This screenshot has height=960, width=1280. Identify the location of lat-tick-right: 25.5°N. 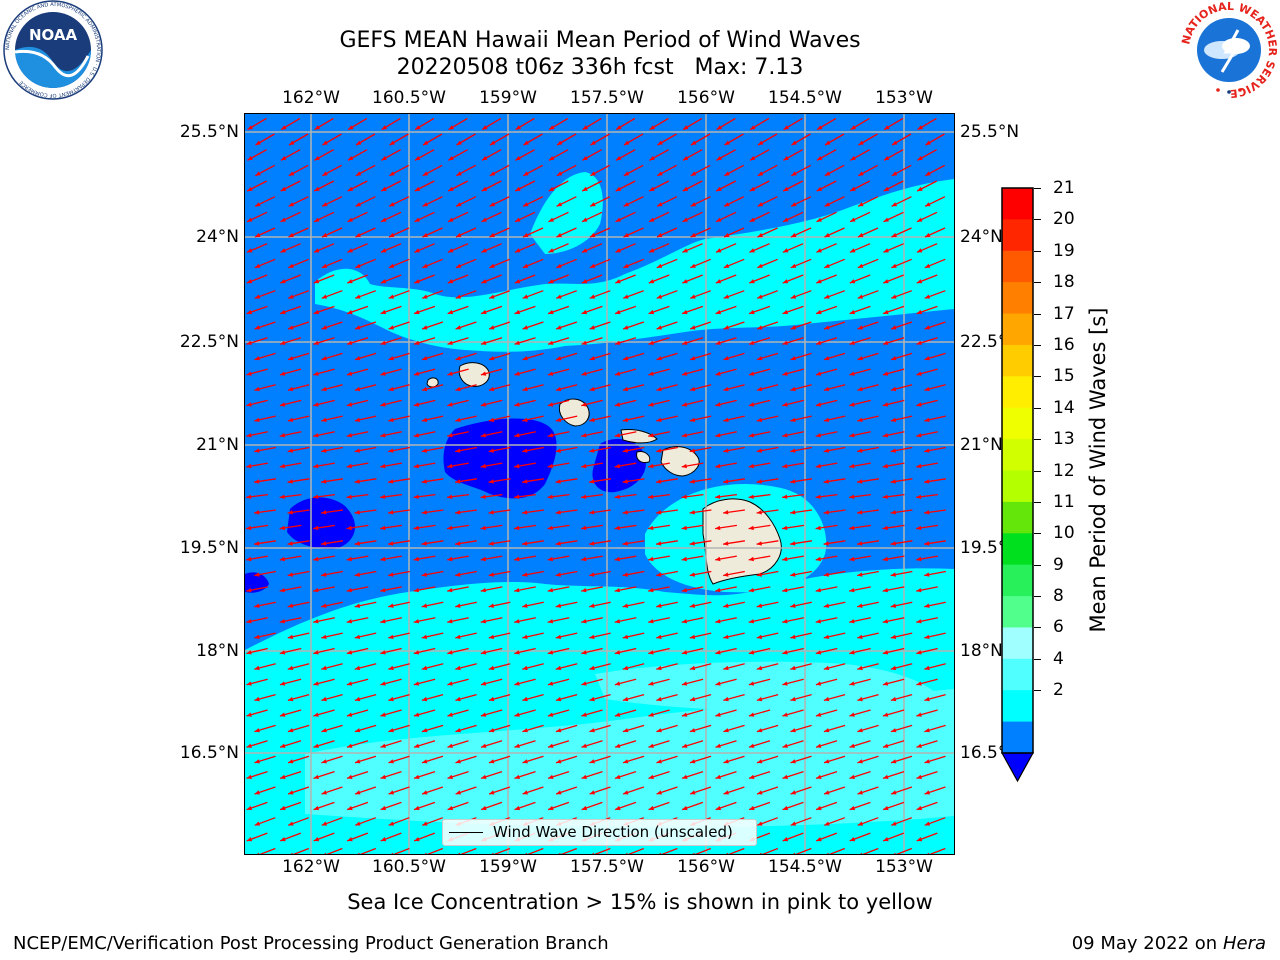
(990, 132).